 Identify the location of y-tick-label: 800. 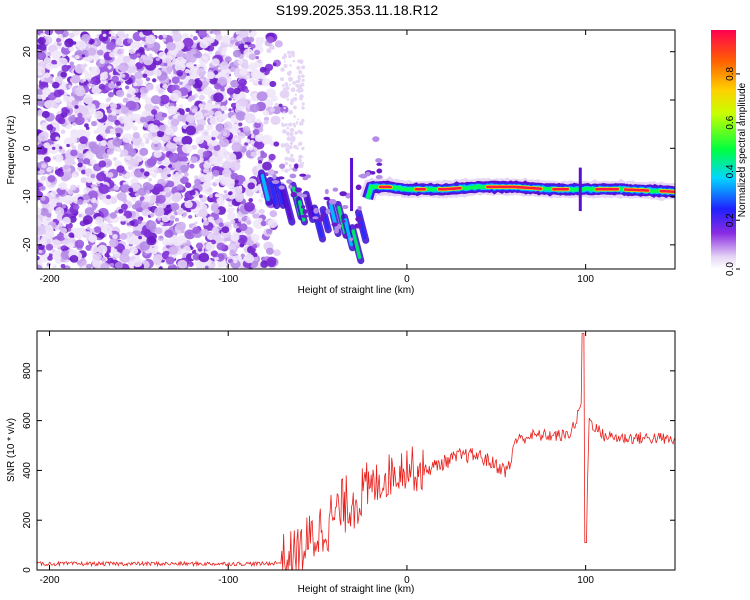
(27, 370).